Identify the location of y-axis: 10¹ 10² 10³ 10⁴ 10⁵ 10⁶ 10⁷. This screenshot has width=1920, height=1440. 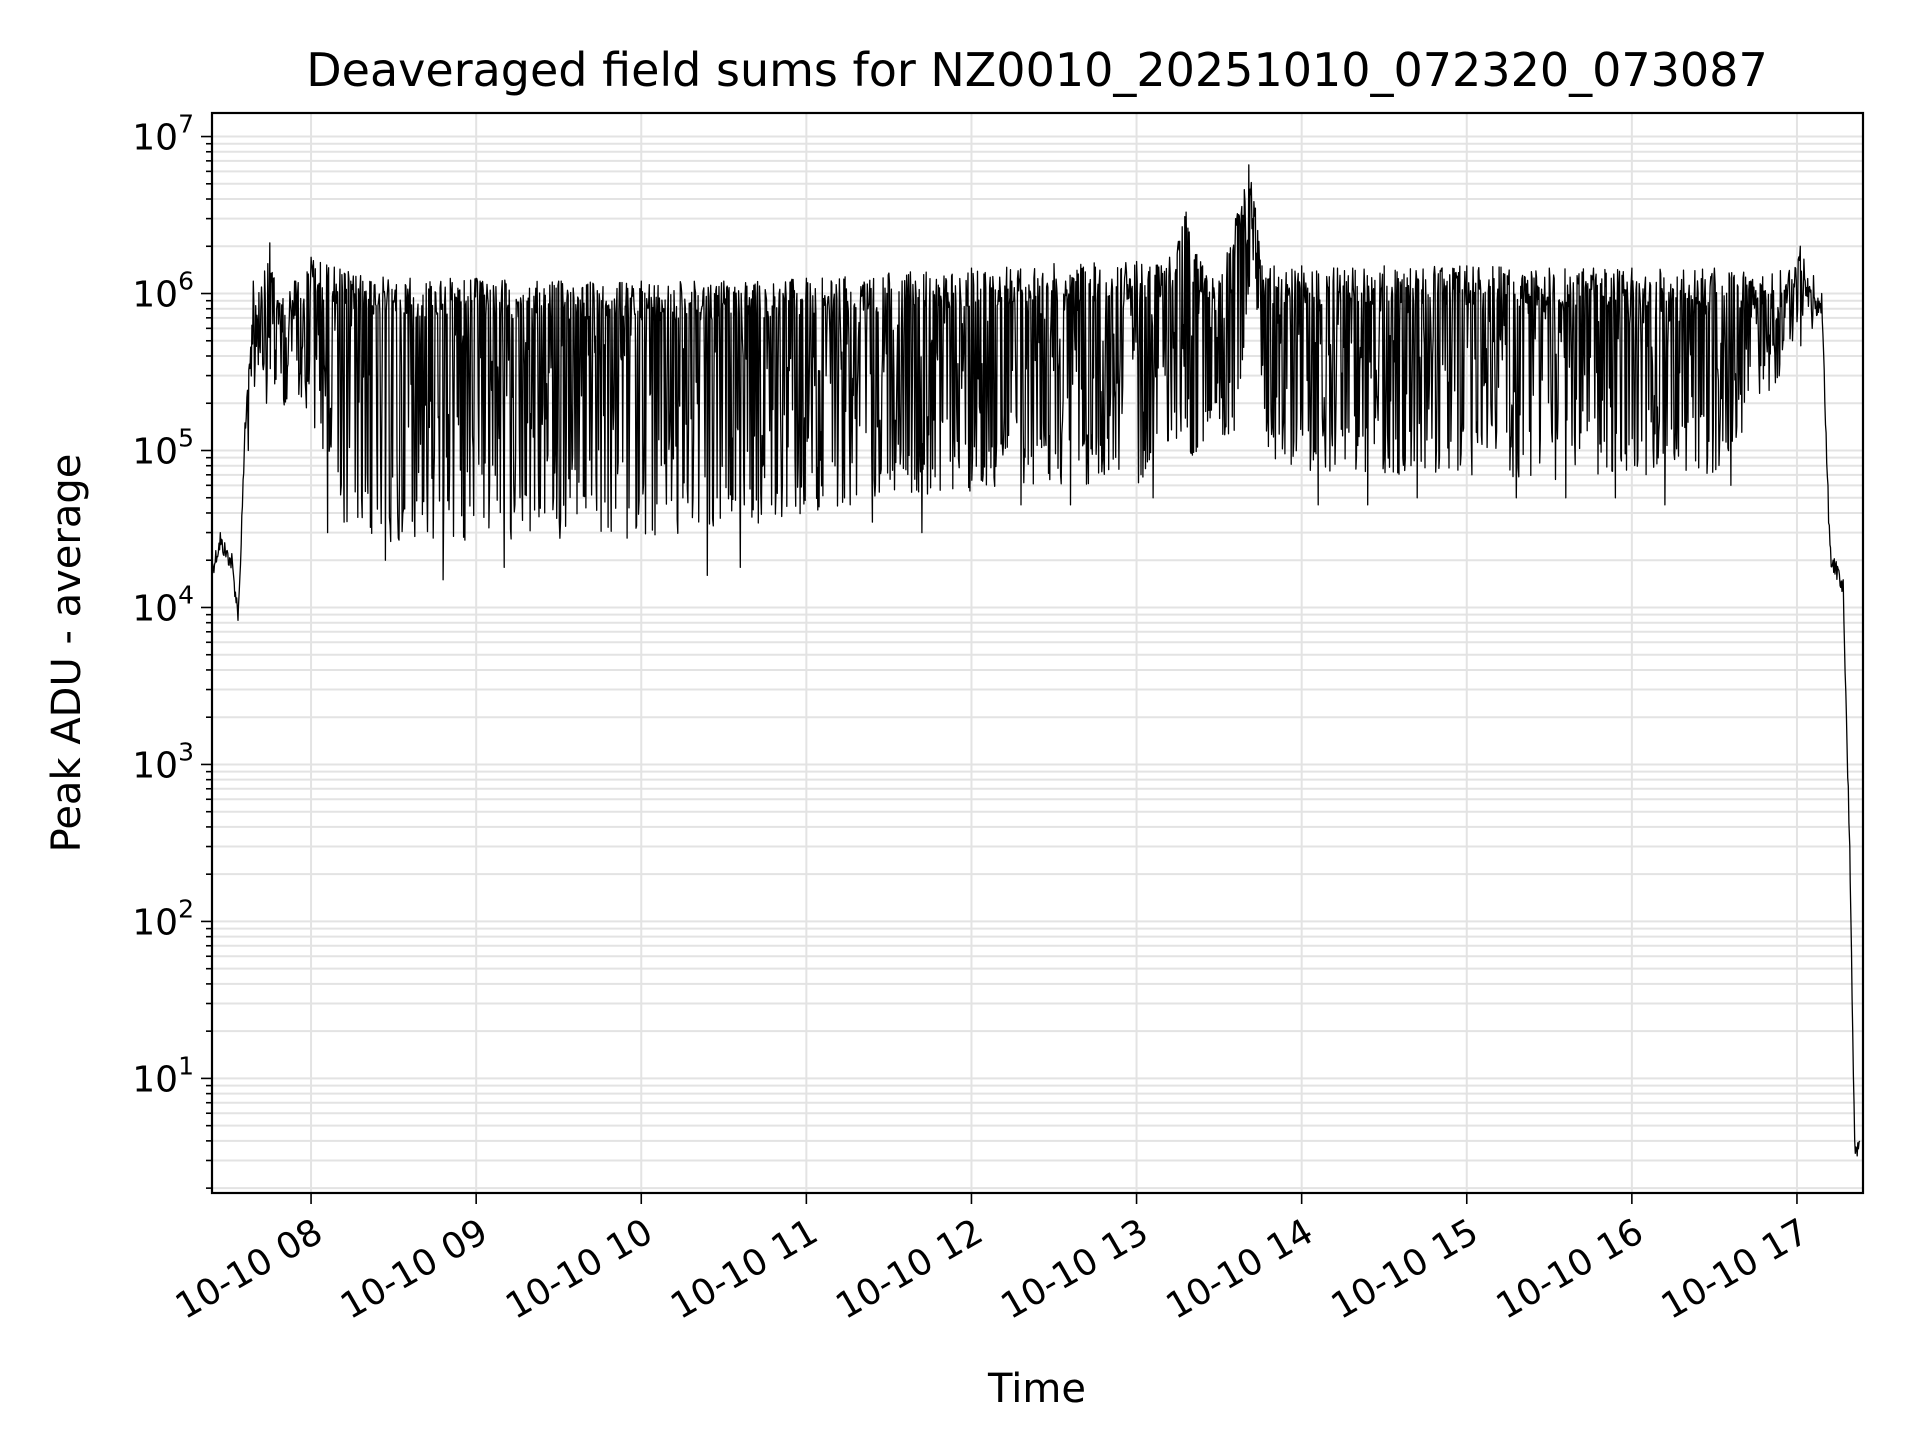
(172, 649).